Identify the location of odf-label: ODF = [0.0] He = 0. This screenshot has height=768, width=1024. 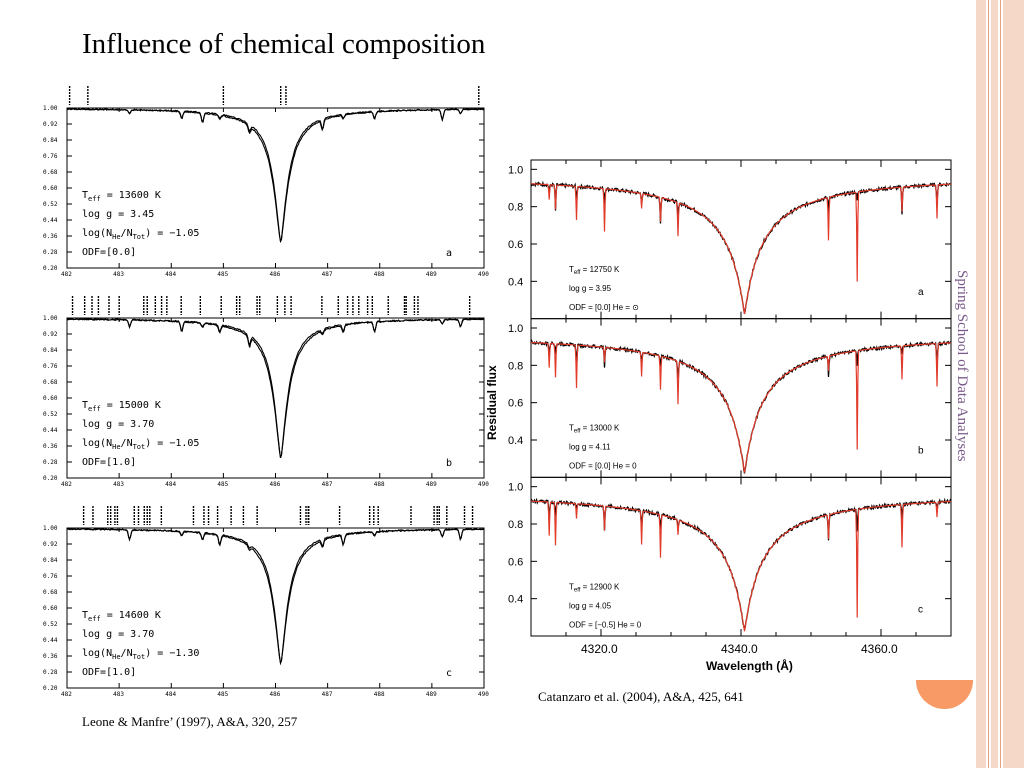
(603, 466).